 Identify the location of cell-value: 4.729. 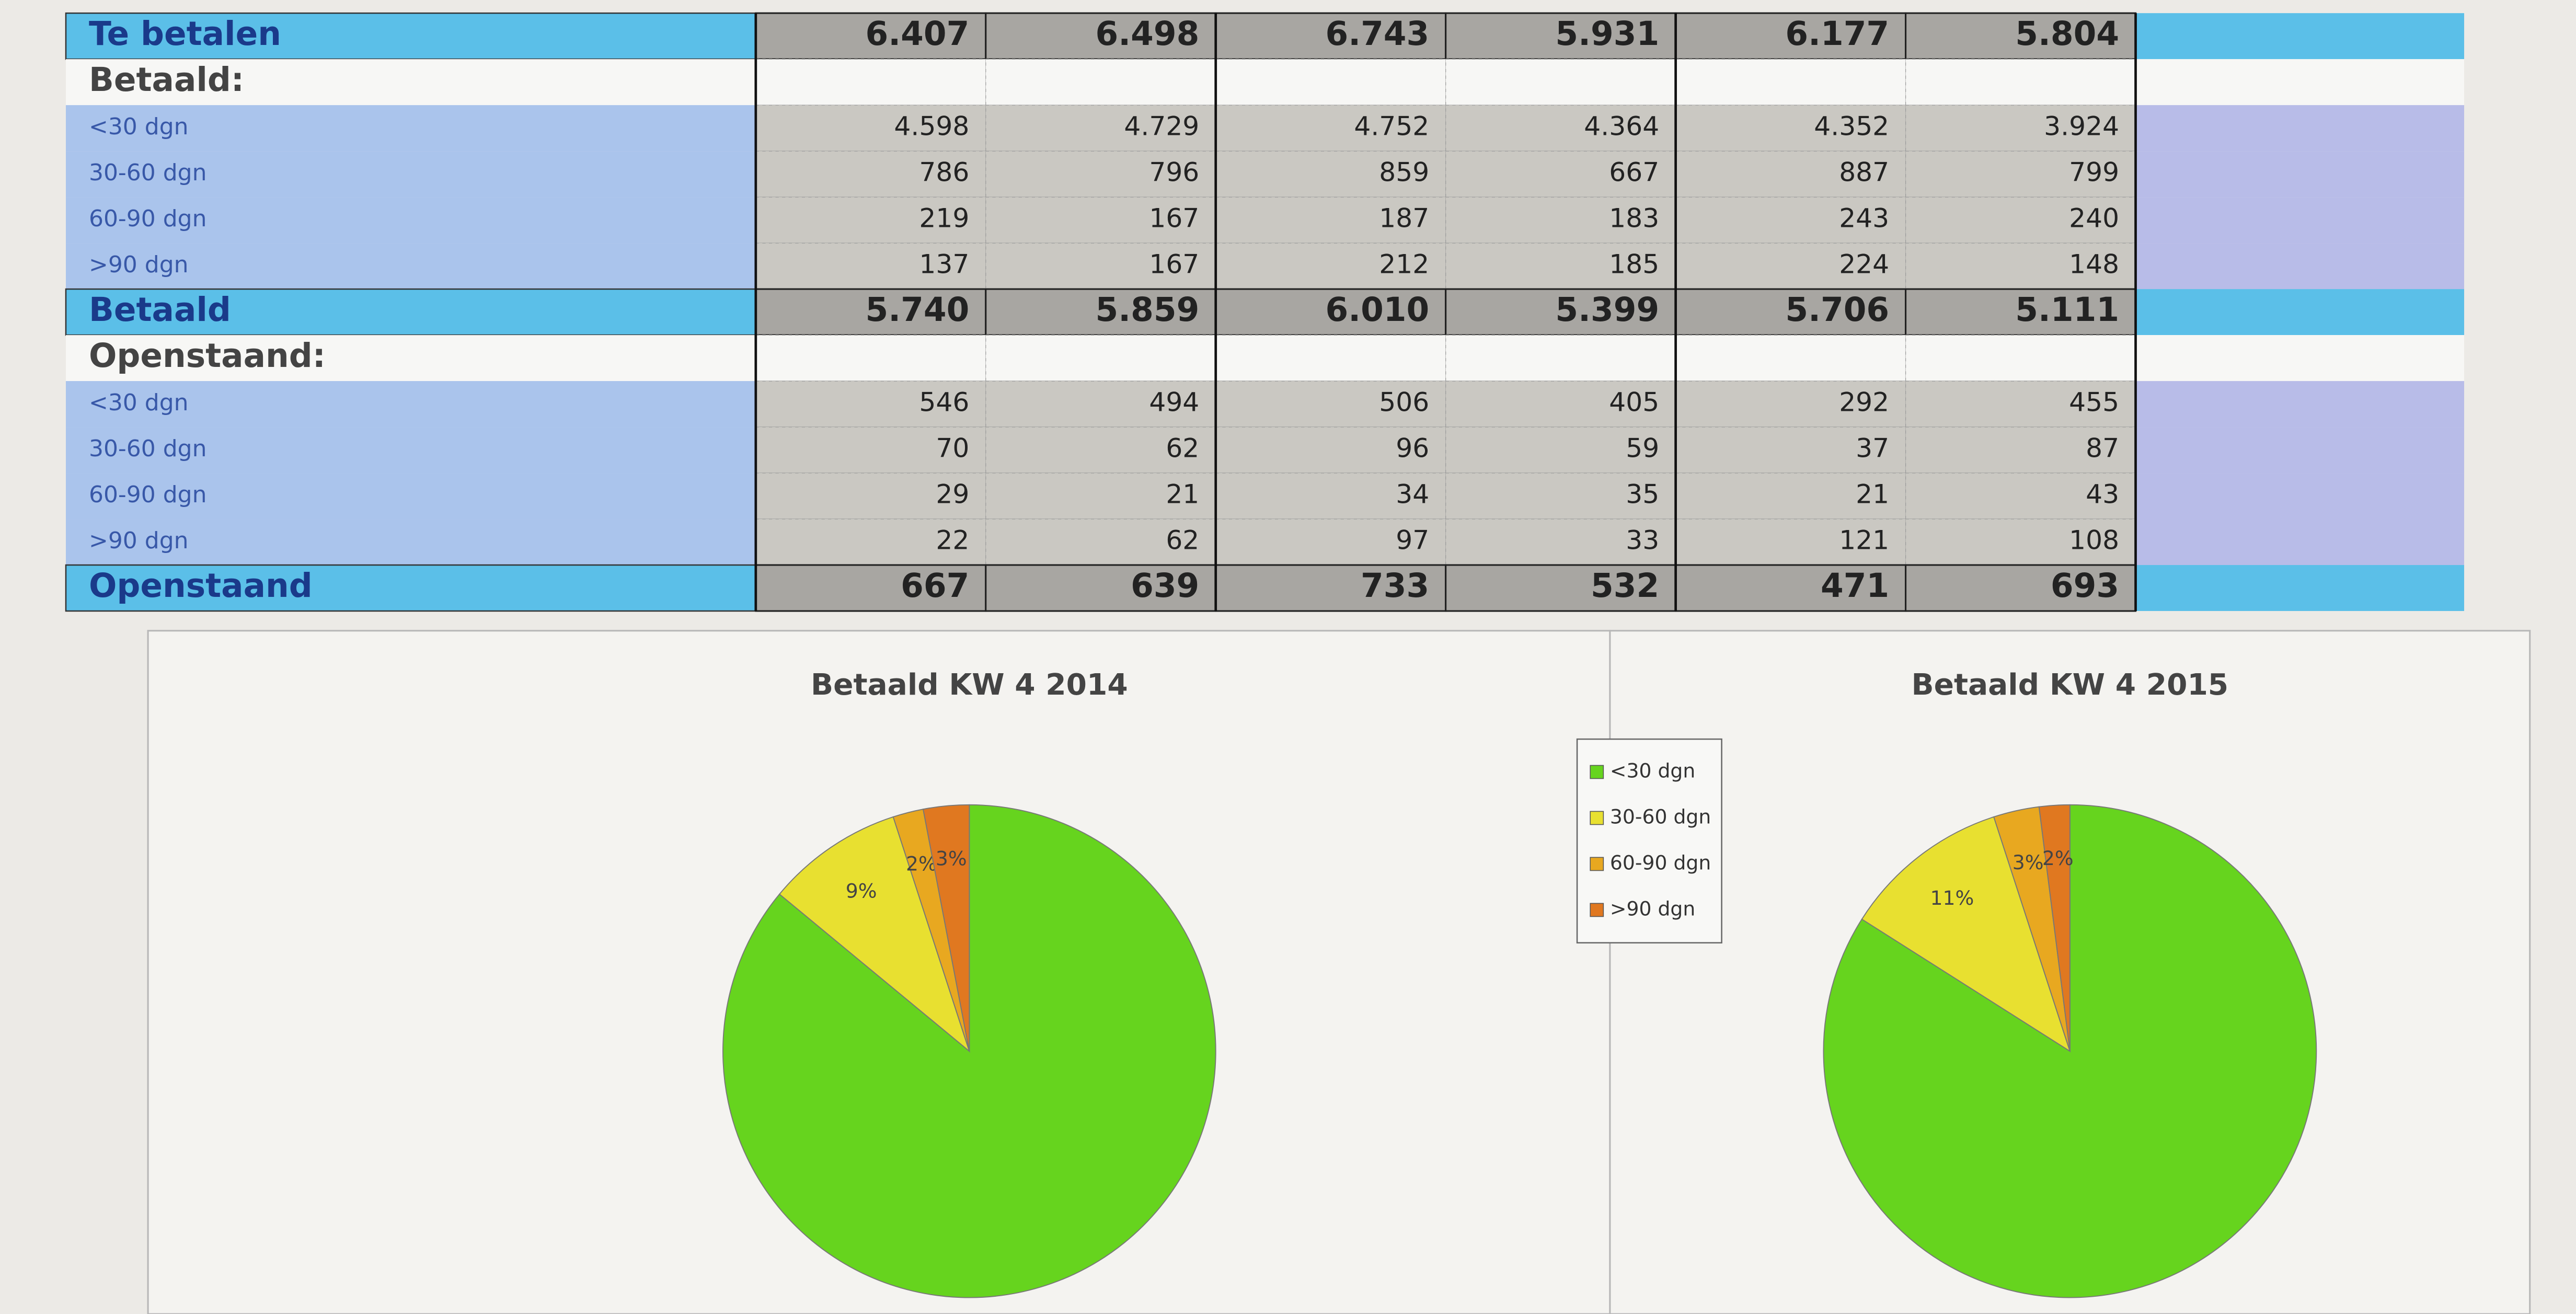
(1161, 126).